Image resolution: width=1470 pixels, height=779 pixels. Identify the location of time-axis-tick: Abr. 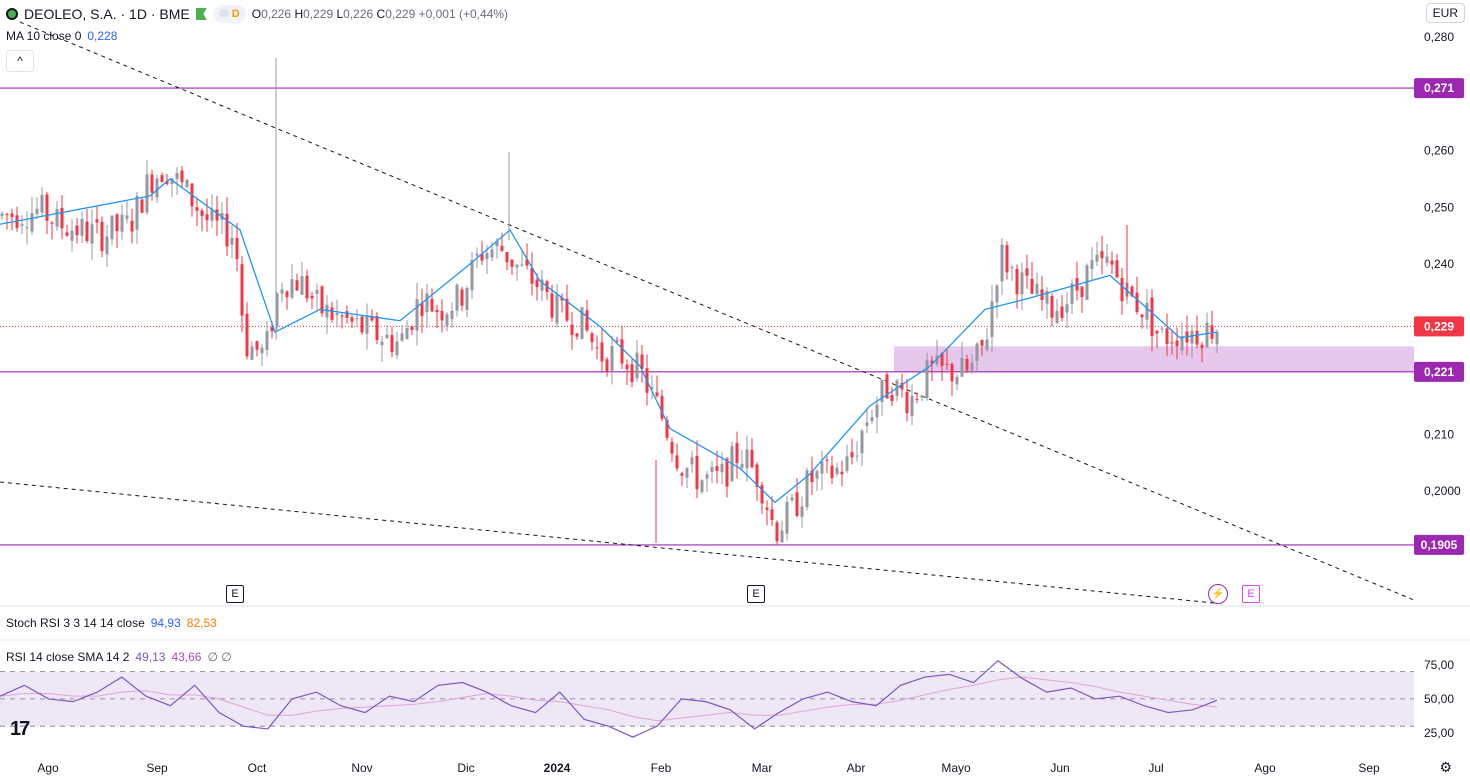
(856, 768).